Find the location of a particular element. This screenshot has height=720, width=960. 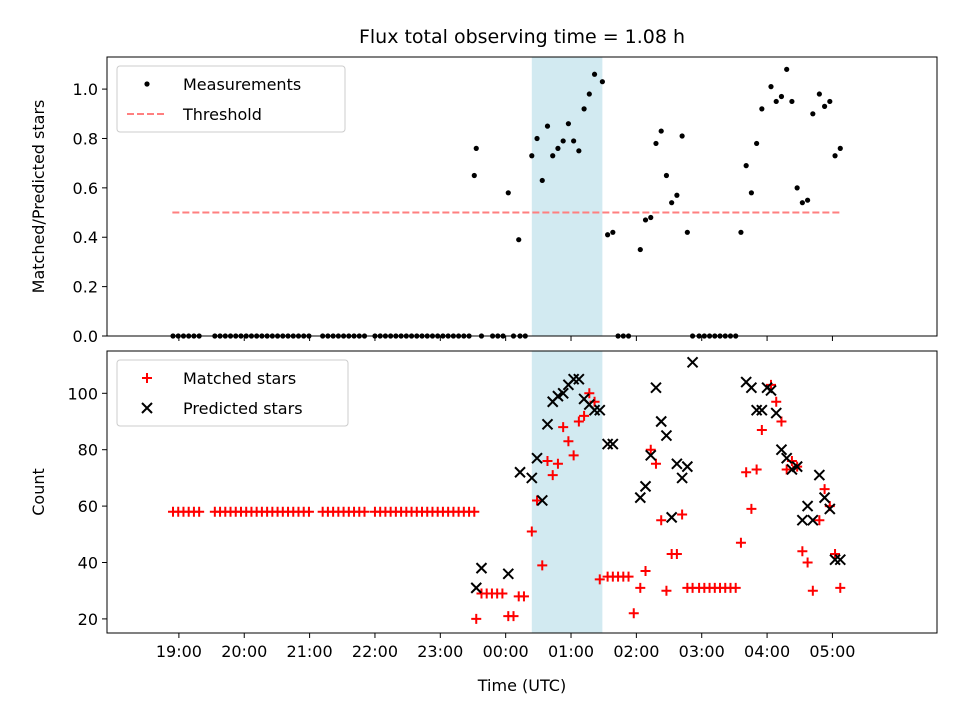

legend-label: Matched stars is located at coordinates (239, 378).